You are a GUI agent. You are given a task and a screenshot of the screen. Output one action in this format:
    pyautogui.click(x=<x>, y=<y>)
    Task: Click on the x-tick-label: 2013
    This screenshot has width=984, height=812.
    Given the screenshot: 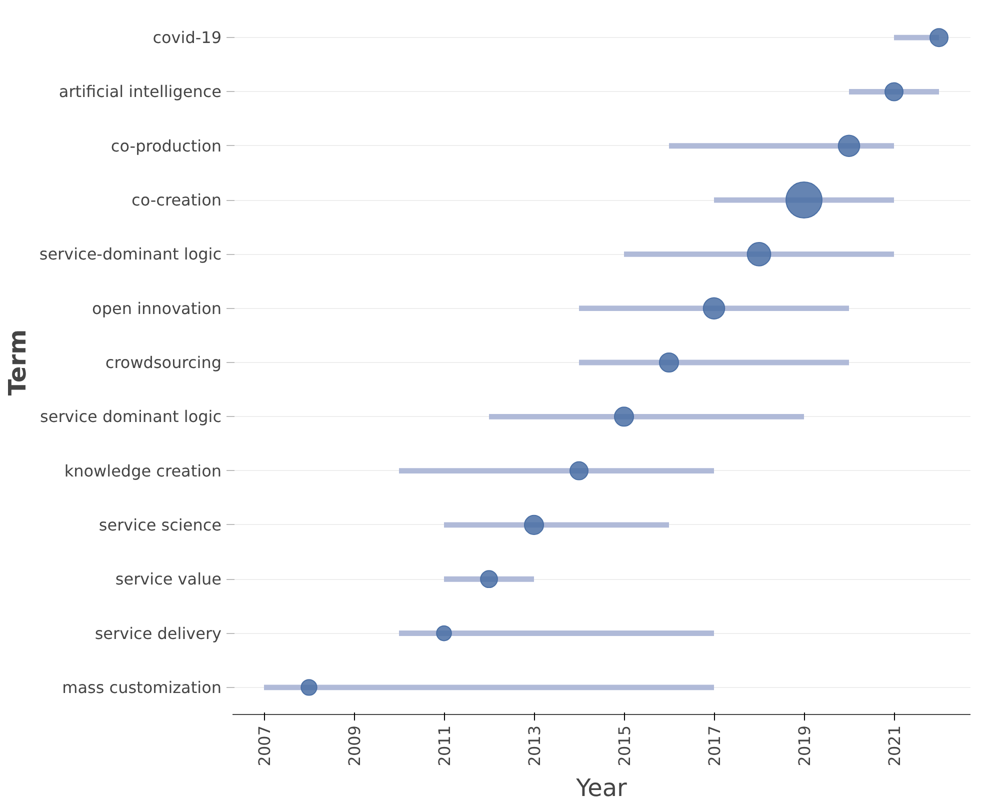 What is the action you would take?
    pyautogui.click(x=534, y=746)
    